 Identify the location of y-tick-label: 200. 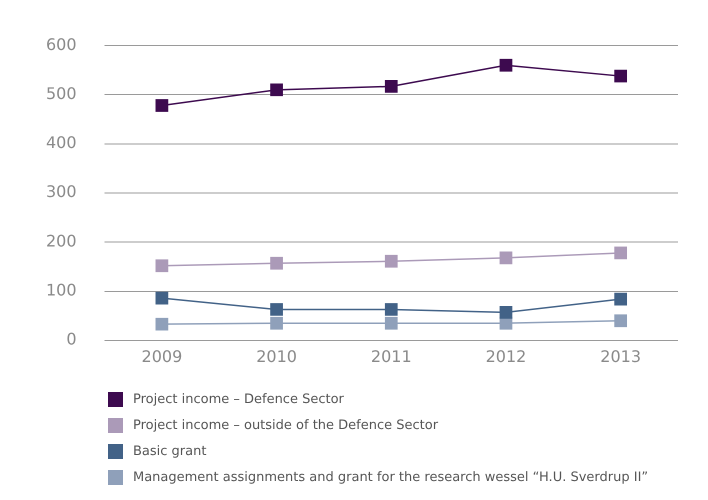
(61, 240).